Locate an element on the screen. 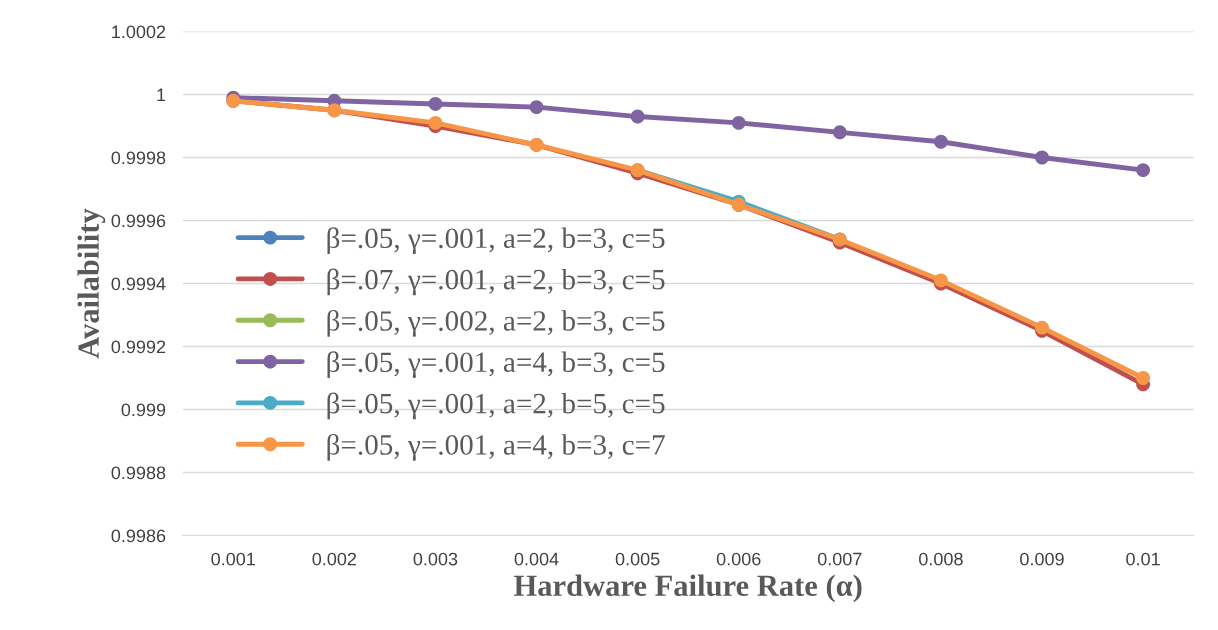  x-tick-label: 0.004 is located at coordinates (536, 559).